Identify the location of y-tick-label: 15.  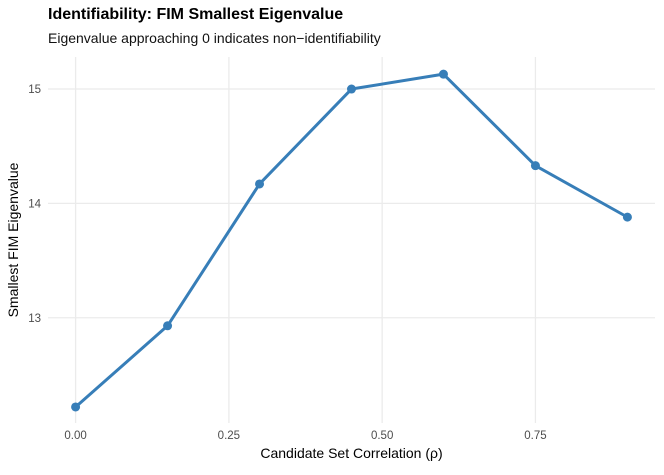
(34, 90).